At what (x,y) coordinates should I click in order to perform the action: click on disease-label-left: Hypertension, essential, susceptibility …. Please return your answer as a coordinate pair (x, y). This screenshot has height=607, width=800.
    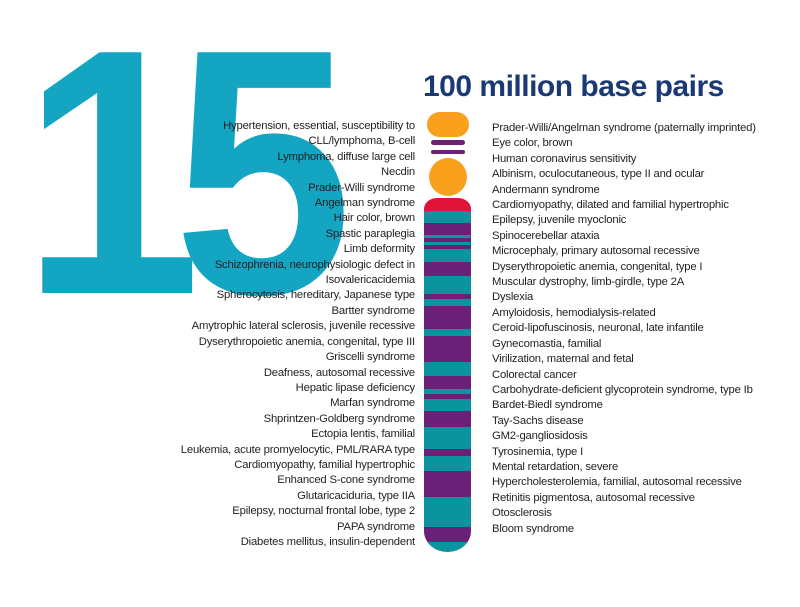
    Looking at the image, I should click on (319, 126).